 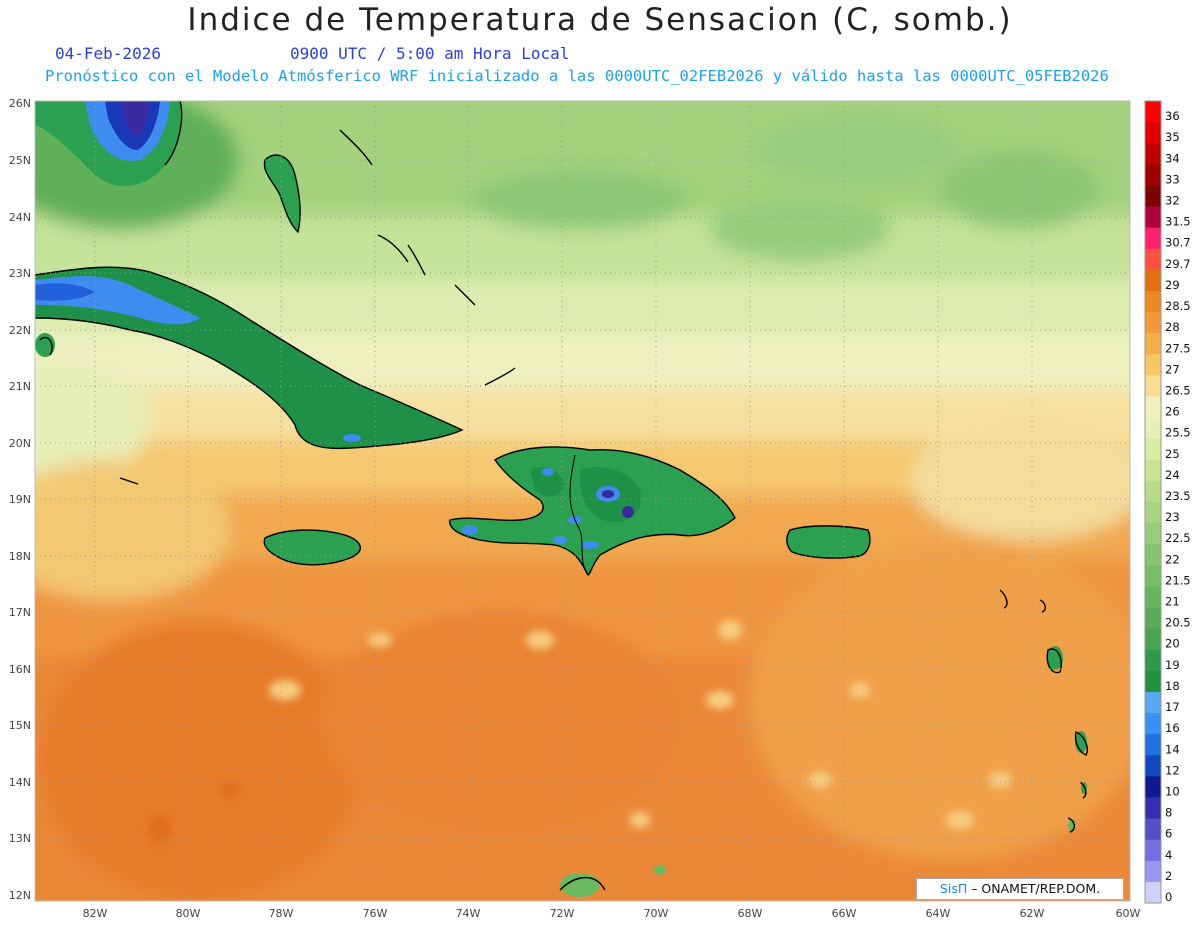 I want to click on lat-label: 22N, so click(x=20, y=330).